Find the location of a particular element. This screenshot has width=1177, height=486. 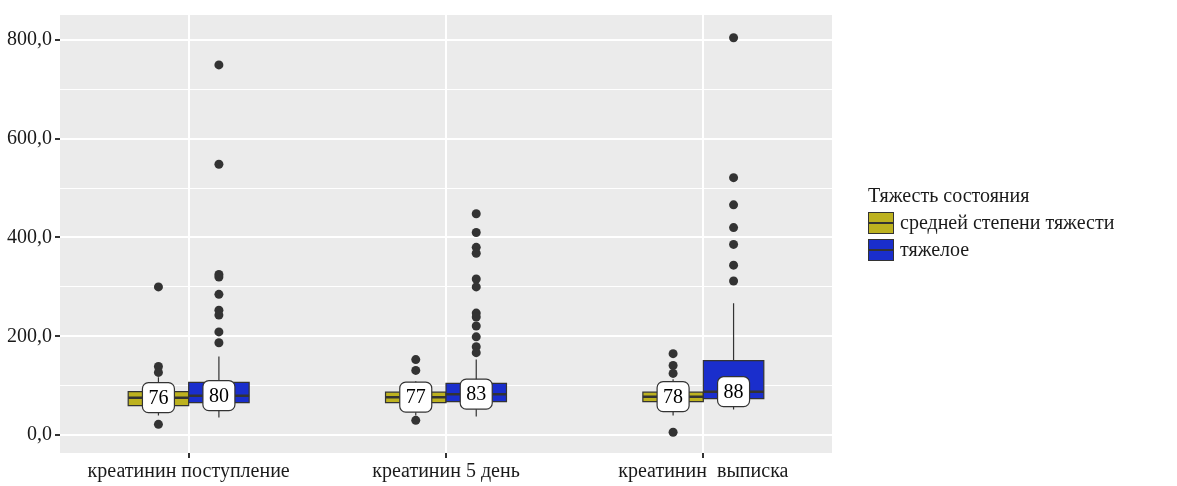

legend-label: тяжелое is located at coordinates (935, 249).